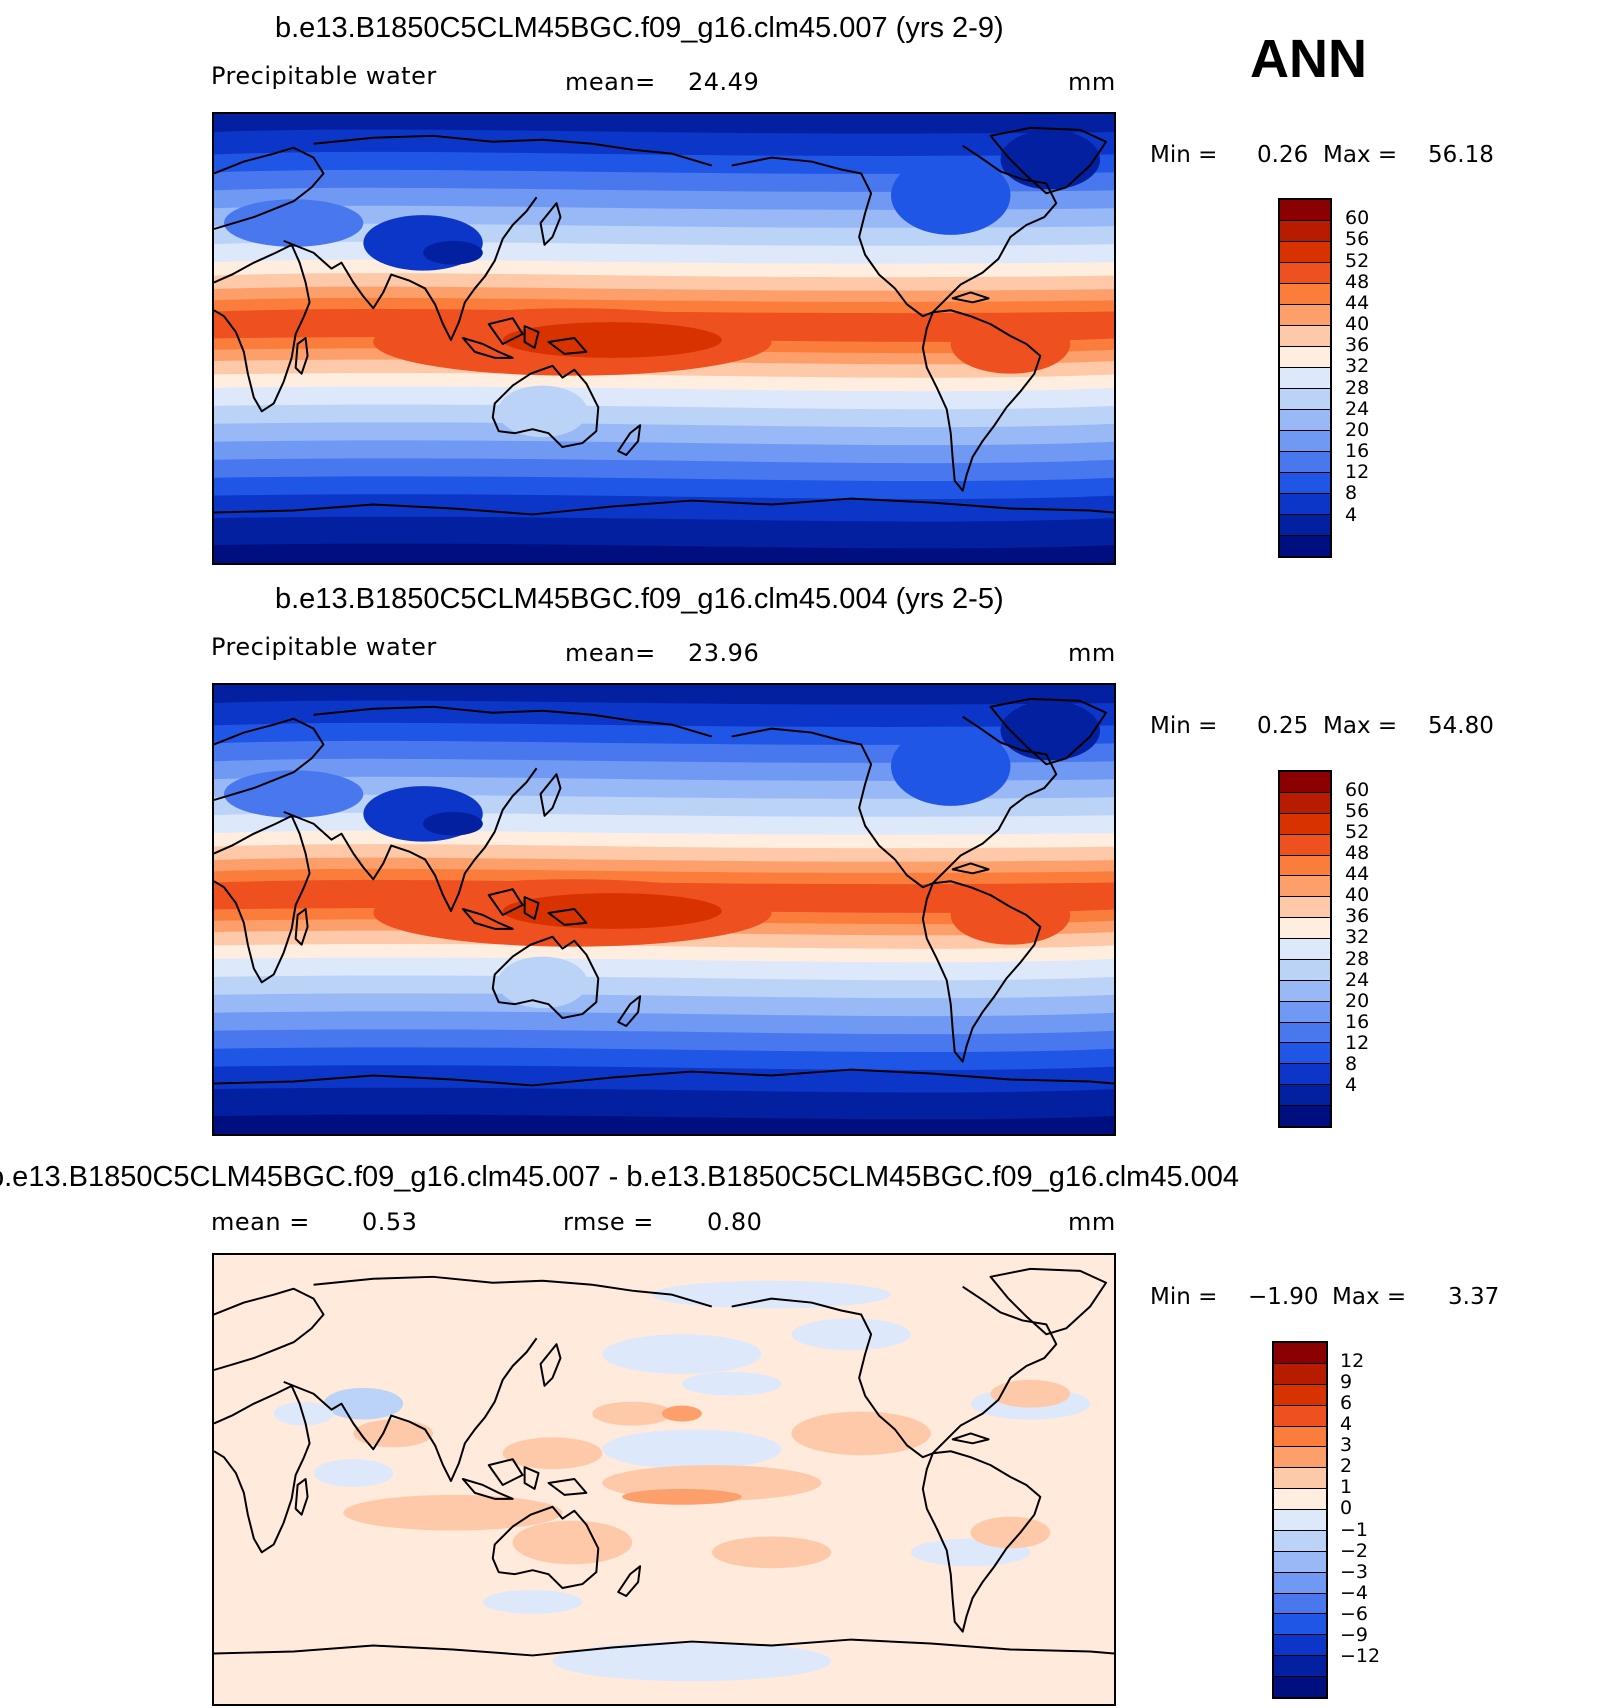 This screenshot has width=1605, height=1708. I want to click on colorbar-tick-label: 4, so click(1351, 1084).